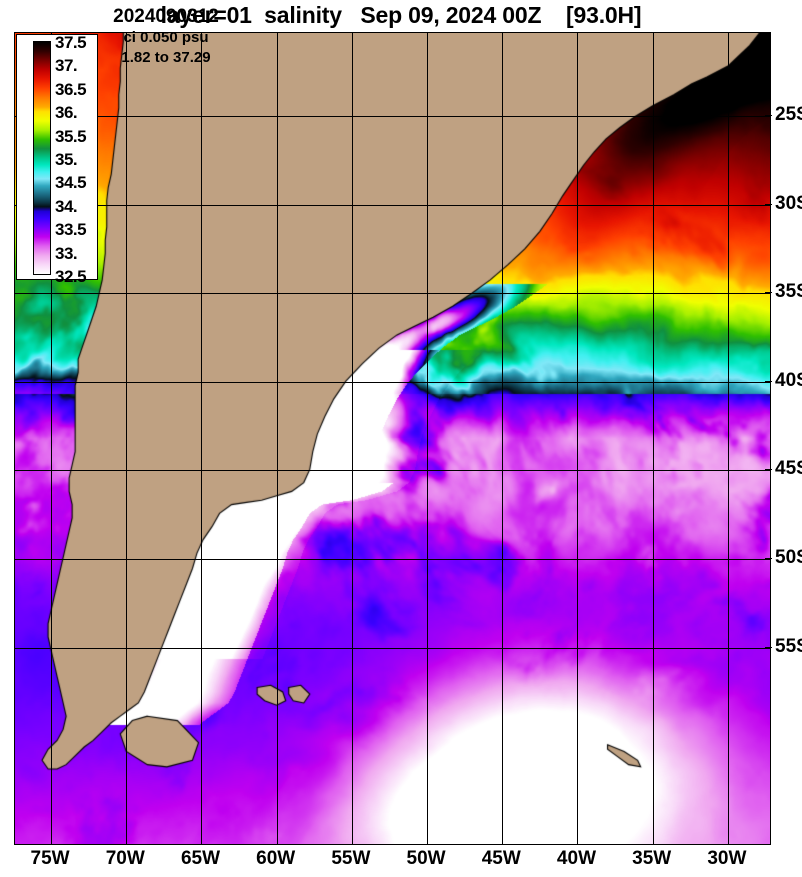 The height and width of the screenshot is (877, 802). What do you see at coordinates (788, 292) in the screenshot?
I see `latitude-tick-label: 35S` at bounding box center [788, 292].